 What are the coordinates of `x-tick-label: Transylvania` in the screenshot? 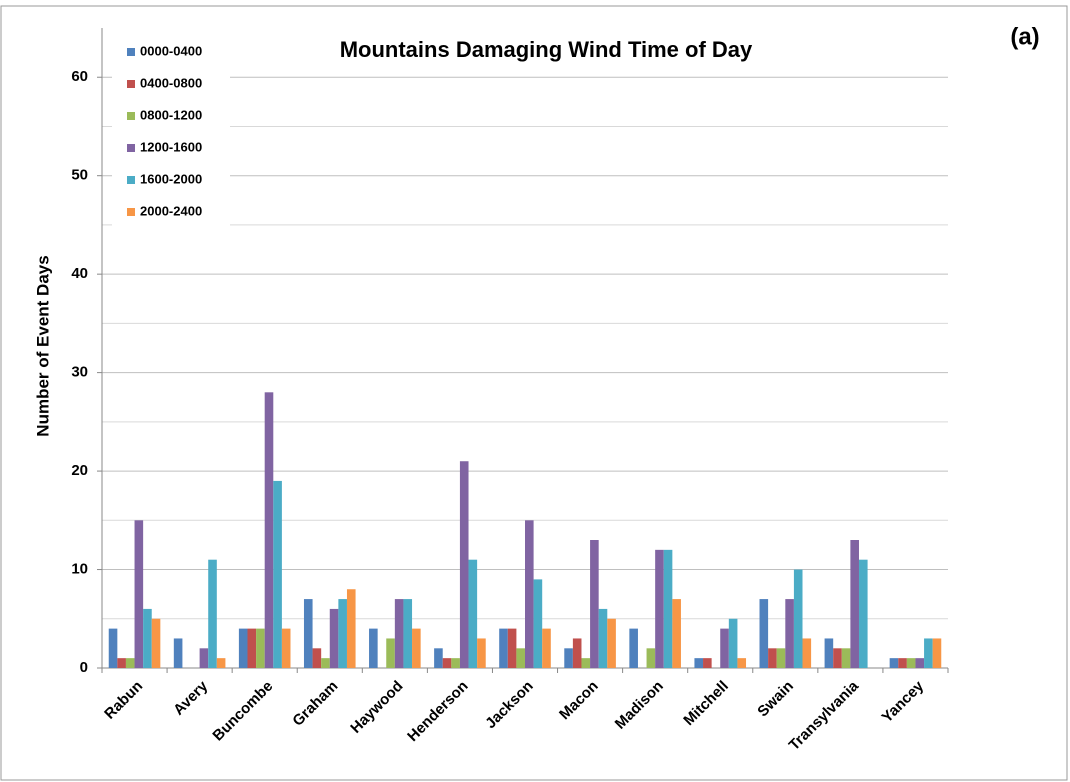 It's located at (824, 715).